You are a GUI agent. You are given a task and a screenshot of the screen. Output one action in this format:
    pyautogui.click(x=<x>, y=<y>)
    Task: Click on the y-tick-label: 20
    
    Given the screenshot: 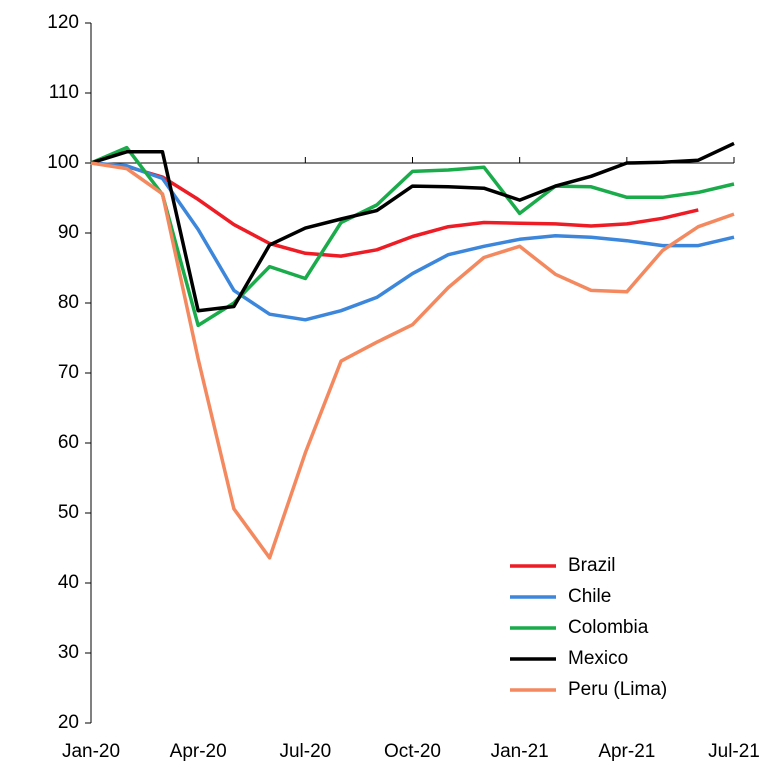 What is the action you would take?
    pyautogui.click(x=68, y=722)
    